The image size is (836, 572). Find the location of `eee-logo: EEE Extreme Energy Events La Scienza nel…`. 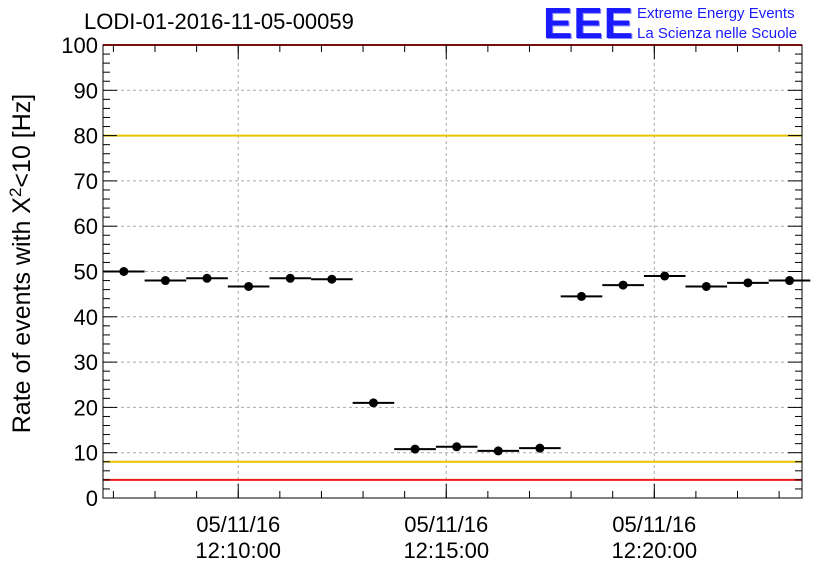

eee-logo: EEE Extreme Energy Events La Scienza nel… is located at coordinates (688, 24).